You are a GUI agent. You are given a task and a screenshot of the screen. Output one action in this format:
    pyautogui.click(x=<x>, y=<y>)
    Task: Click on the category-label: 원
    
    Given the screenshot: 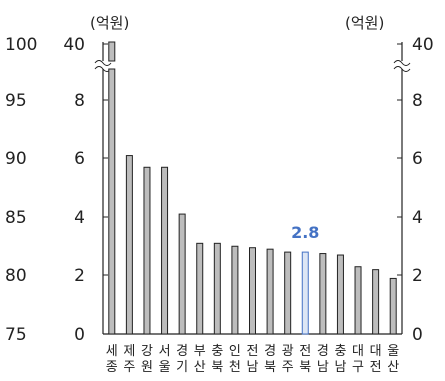 What is the action you would take?
    pyautogui.click(x=147, y=367)
    